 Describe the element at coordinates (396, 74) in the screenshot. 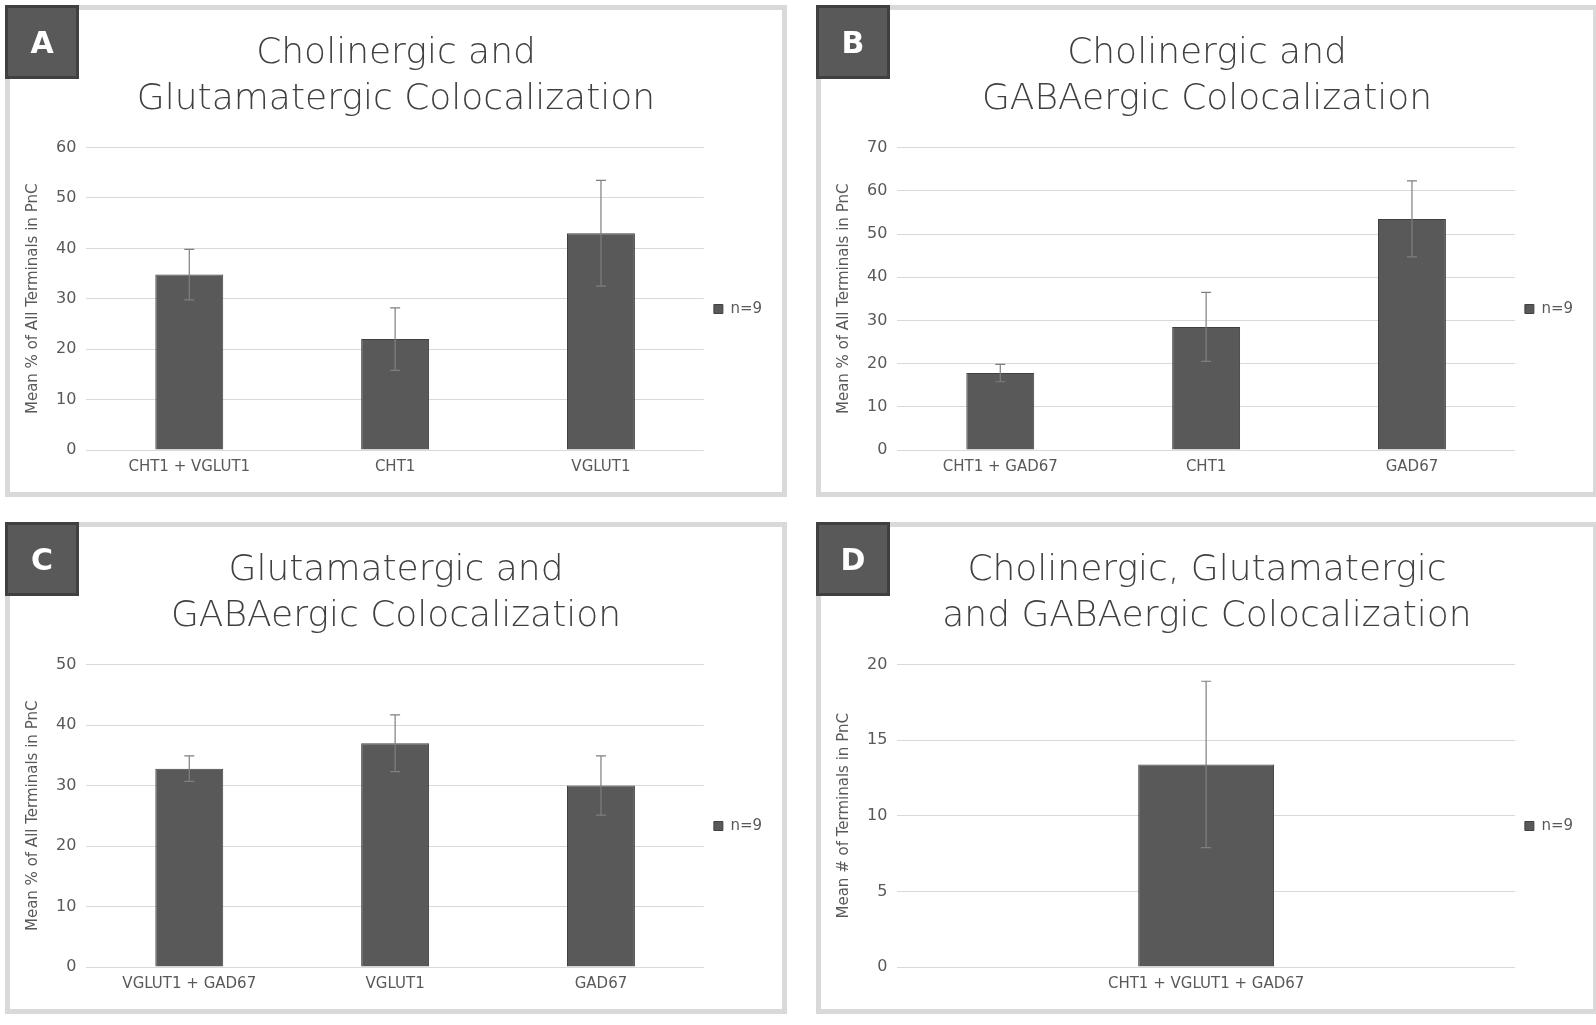

I see `chart-title: Cholinergic and Glutamatergic Colocalization` at that location.